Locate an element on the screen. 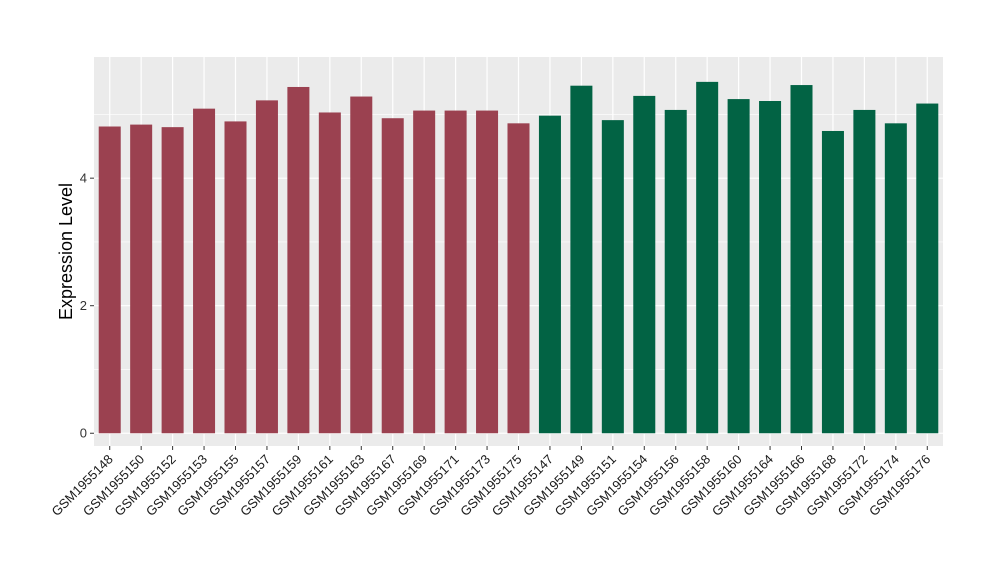  y-tick-label: 0 is located at coordinates (83, 433).